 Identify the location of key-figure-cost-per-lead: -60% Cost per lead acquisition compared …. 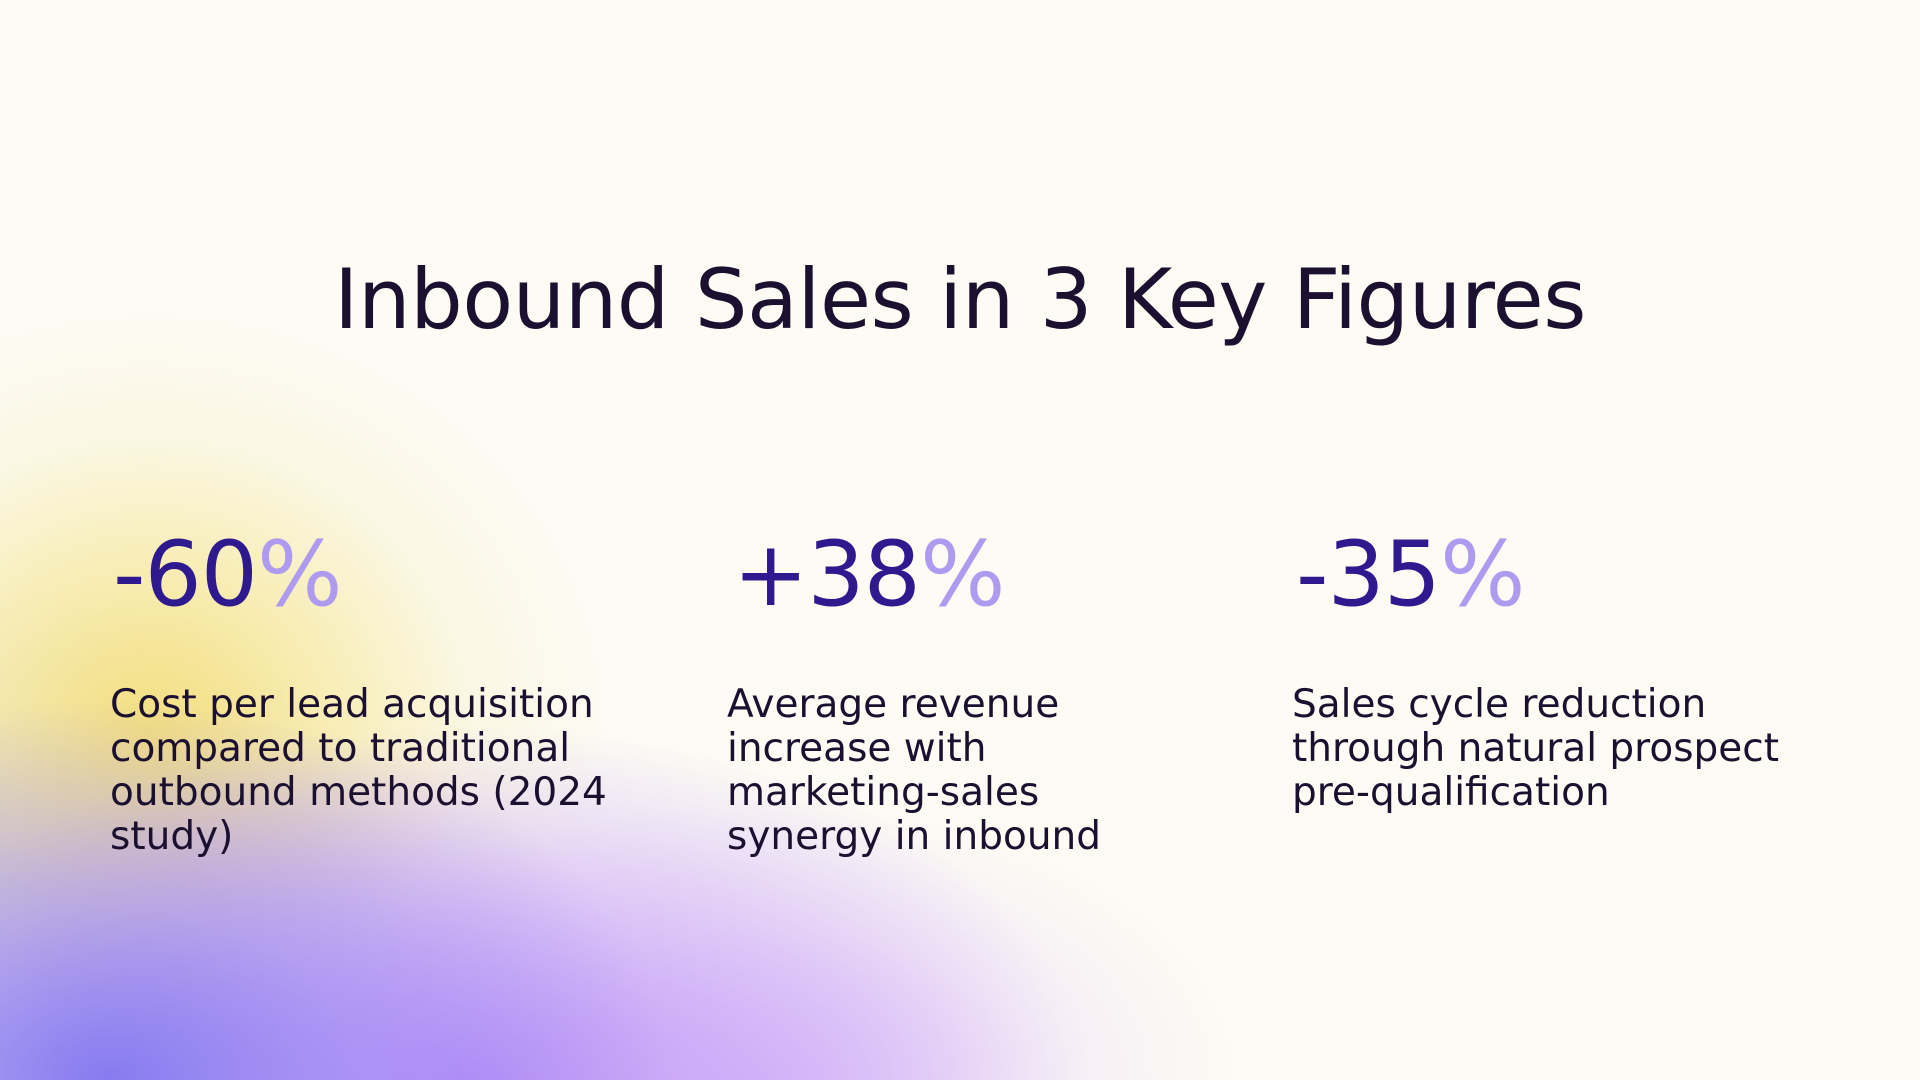
(390, 692).